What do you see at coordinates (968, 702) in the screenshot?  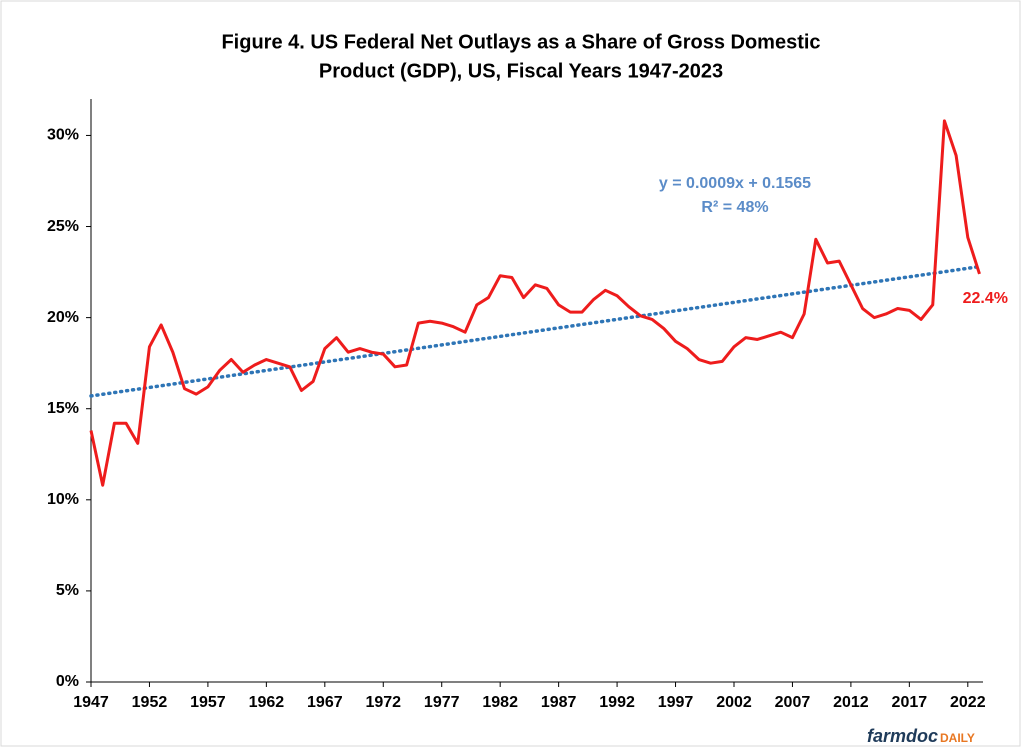 I see `x-tick-label: 2022` at bounding box center [968, 702].